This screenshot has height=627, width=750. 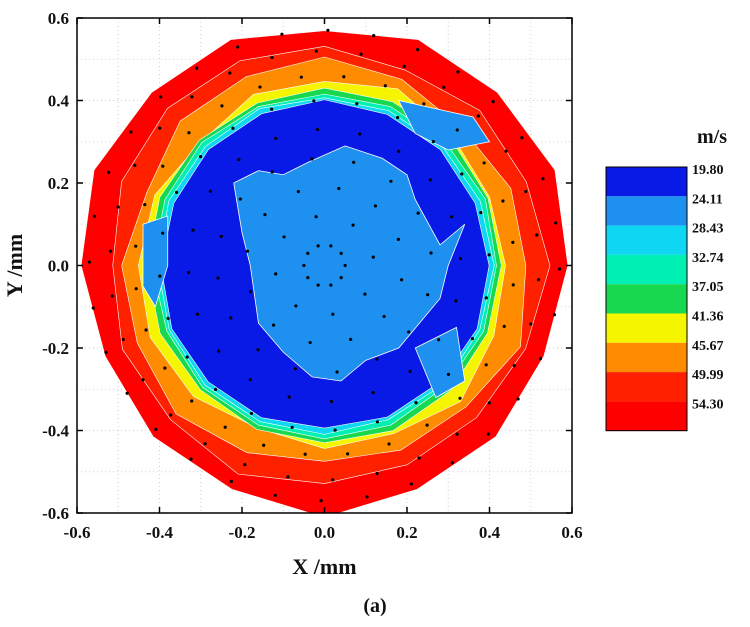 What do you see at coordinates (77, 532) in the screenshot?
I see `x-tick-label: -0.6` at bounding box center [77, 532].